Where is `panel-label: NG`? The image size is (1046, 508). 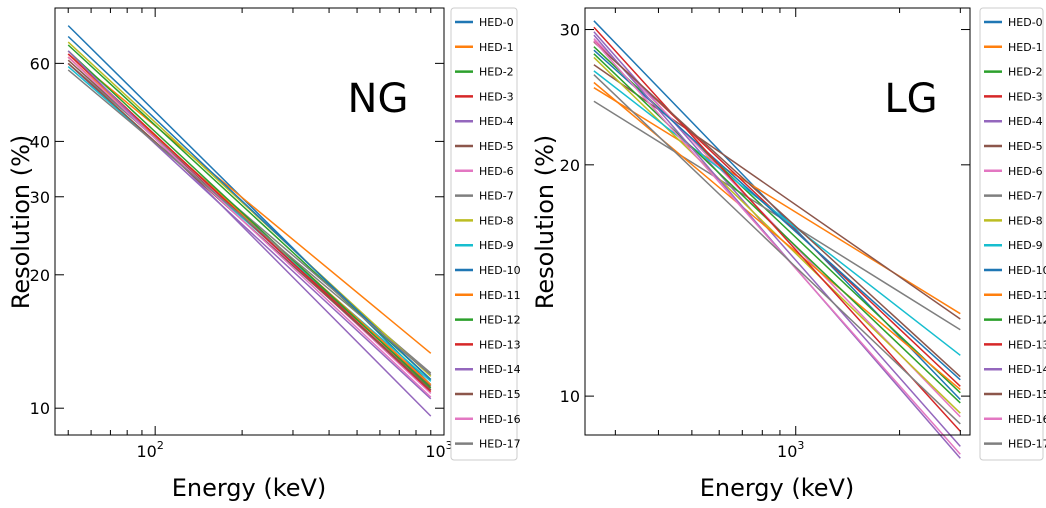 panel-label: NG is located at coordinates (378, 99).